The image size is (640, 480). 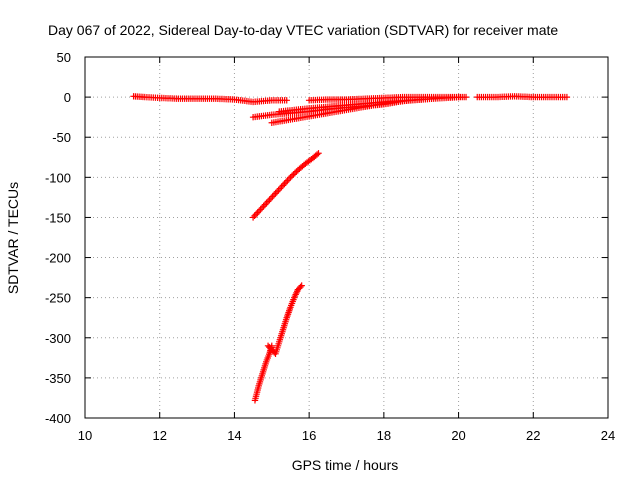 What do you see at coordinates (458, 435) in the screenshot?
I see `x-tick-label: 20` at bounding box center [458, 435].